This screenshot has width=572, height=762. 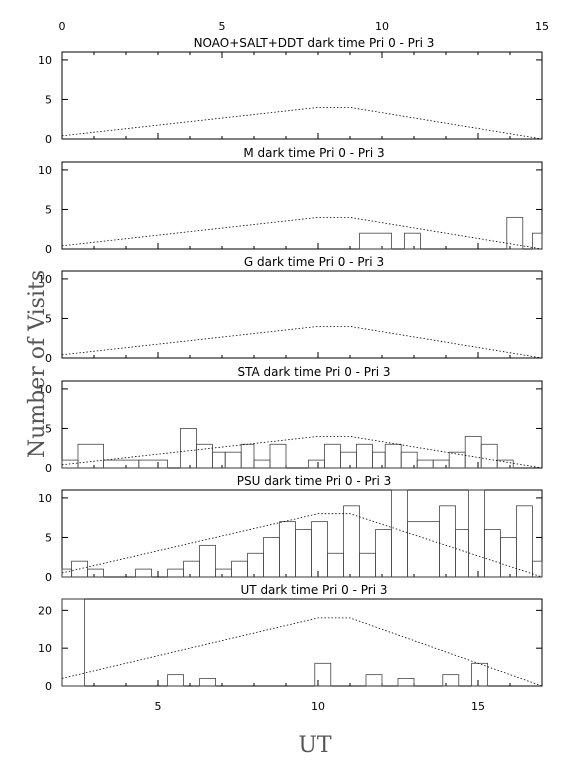 What do you see at coordinates (62, 26) in the screenshot?
I see `top-axis-tick-label: 0` at bounding box center [62, 26].